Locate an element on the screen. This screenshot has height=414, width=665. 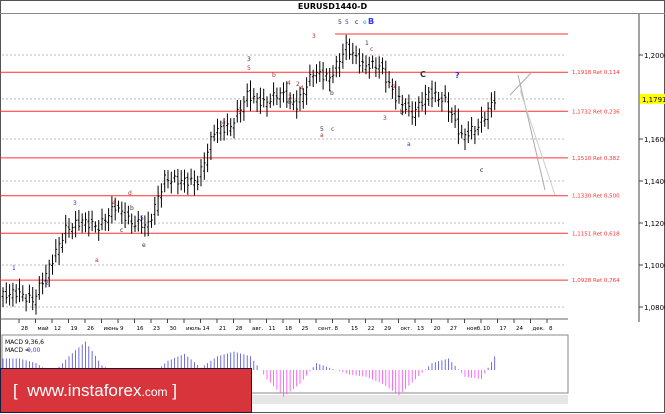
macd-title: MACD 9,36,6 is located at coordinates (24, 342).